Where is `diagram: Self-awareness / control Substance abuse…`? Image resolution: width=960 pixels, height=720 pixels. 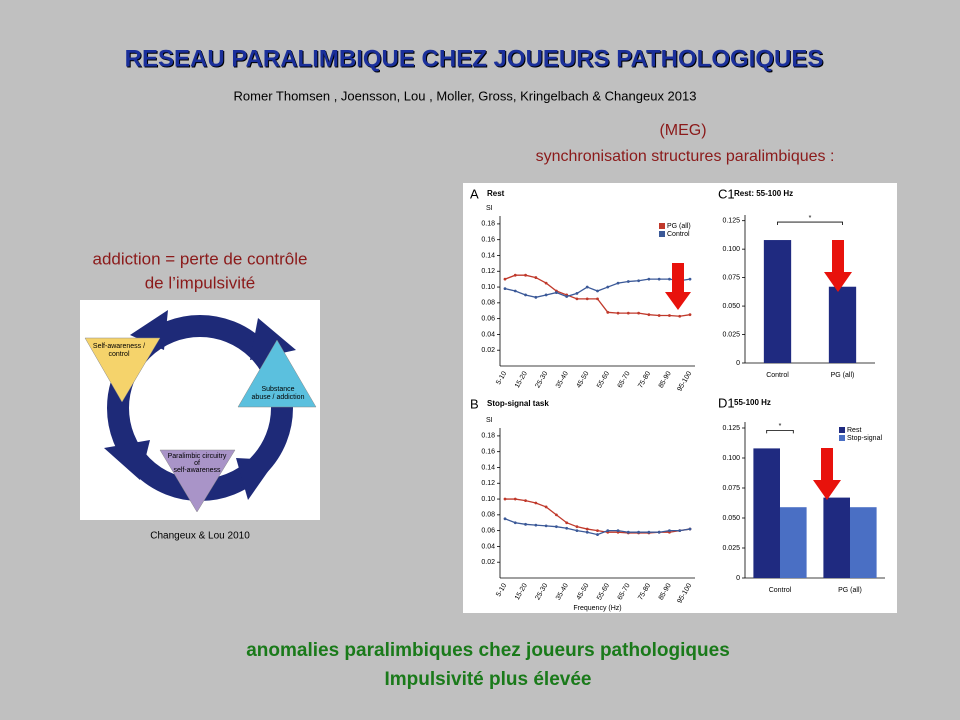 diagram: Self-awareness / control Substance abuse… is located at coordinates (200, 410).